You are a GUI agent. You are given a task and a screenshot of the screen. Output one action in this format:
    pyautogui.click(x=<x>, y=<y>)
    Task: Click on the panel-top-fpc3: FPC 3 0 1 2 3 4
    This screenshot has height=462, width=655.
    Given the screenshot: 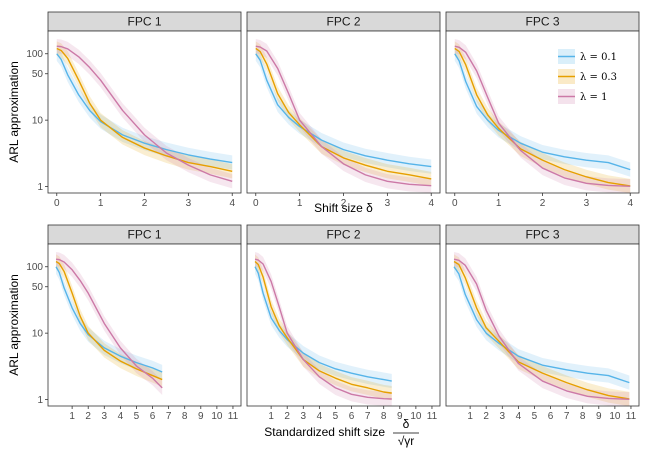 What is the action you would take?
    pyautogui.click(x=542, y=110)
    